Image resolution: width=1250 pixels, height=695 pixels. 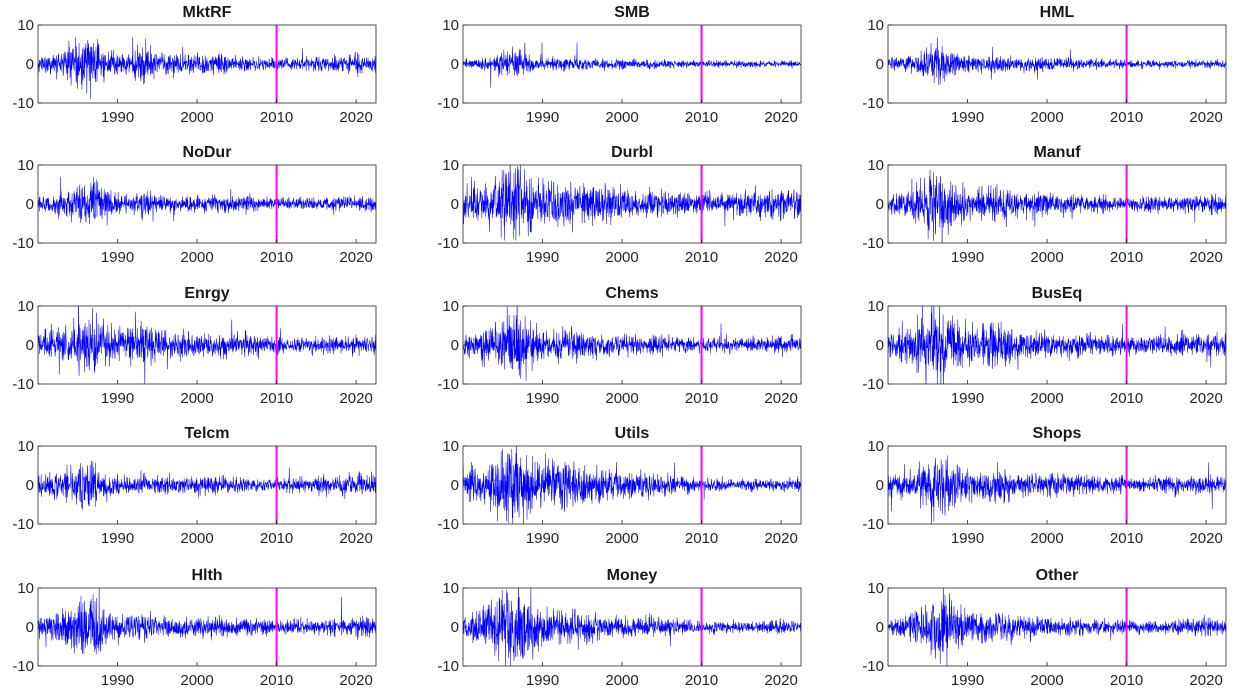 I want to click on panel-title-buseq: BusEq, so click(x=1057, y=293).